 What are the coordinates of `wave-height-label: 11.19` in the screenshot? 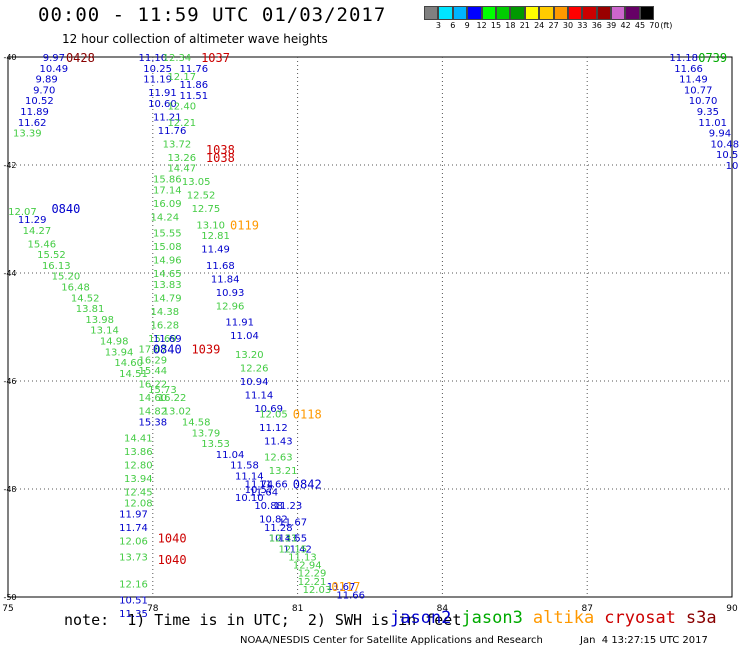 It's located at (157, 80).